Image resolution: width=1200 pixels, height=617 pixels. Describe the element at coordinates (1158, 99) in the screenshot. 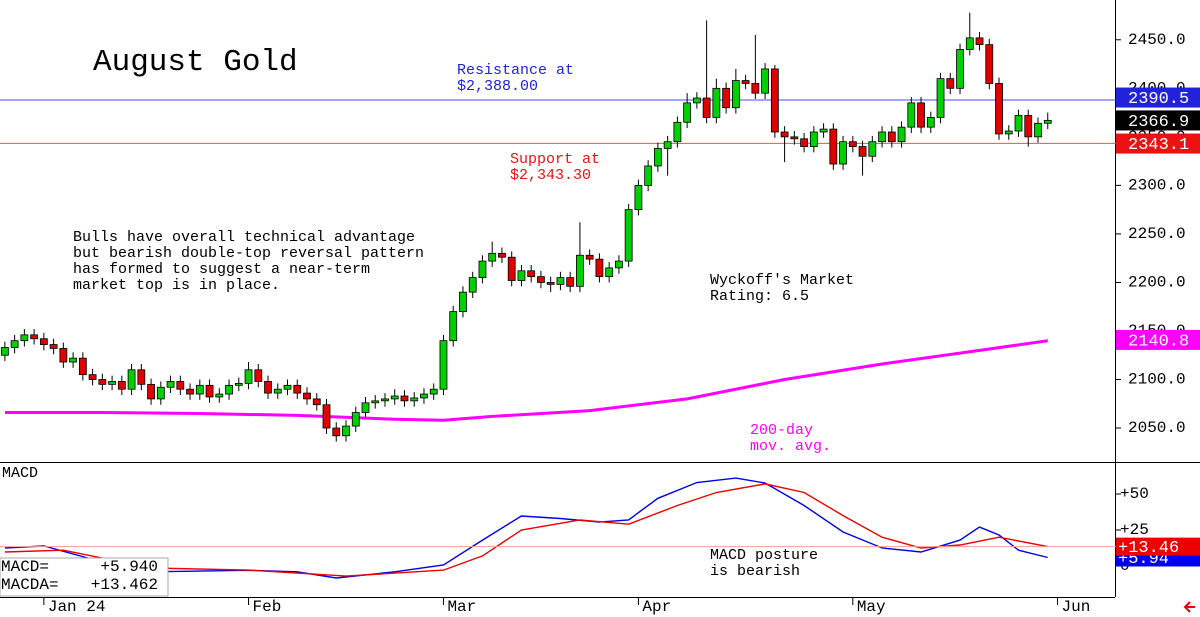

I see `price-badge-label: 2390.5` at that location.